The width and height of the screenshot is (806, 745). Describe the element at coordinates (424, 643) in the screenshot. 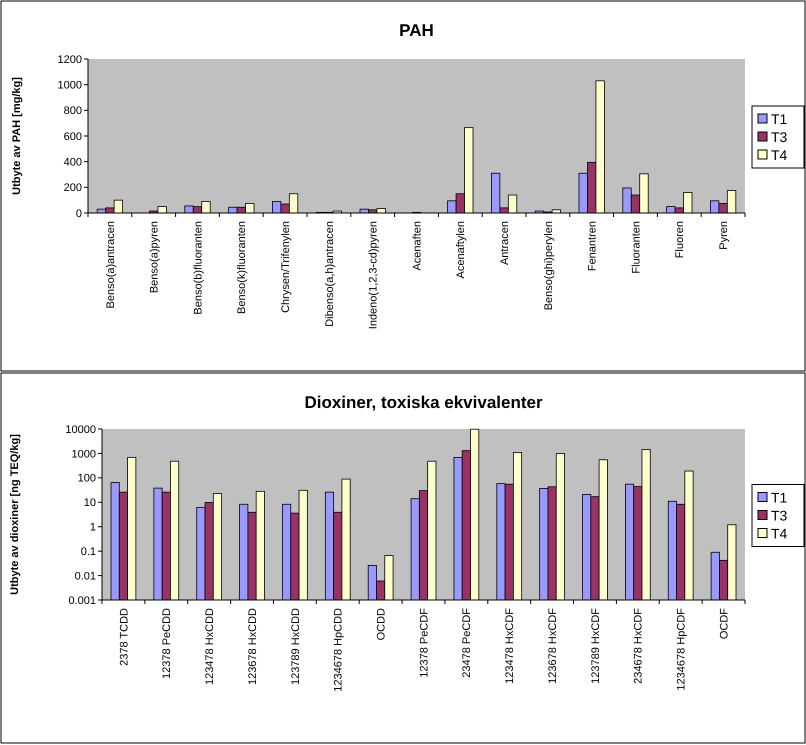

I see `x-tick-label: 12378 PeCDF` at that location.